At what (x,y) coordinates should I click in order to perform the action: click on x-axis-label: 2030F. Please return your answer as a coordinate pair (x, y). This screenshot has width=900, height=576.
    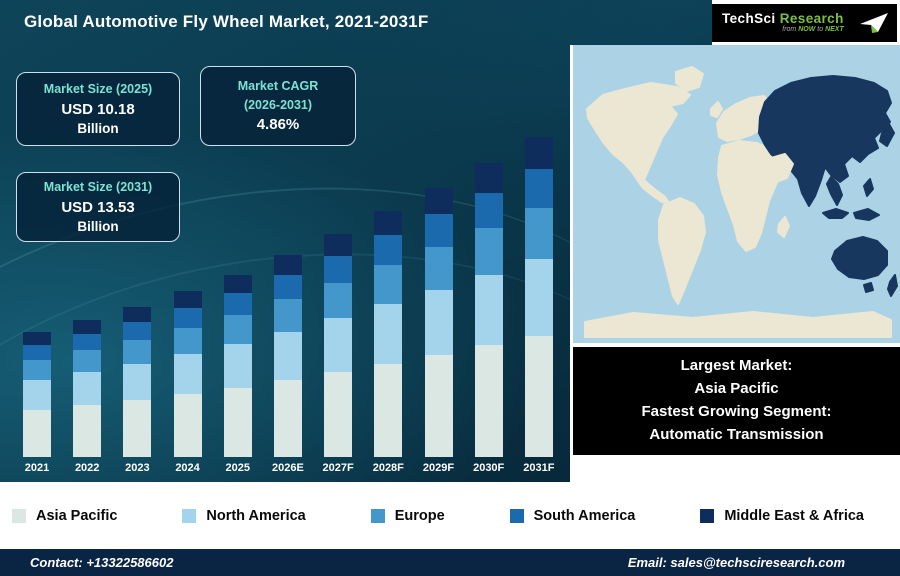
    Looking at the image, I should click on (489, 468).